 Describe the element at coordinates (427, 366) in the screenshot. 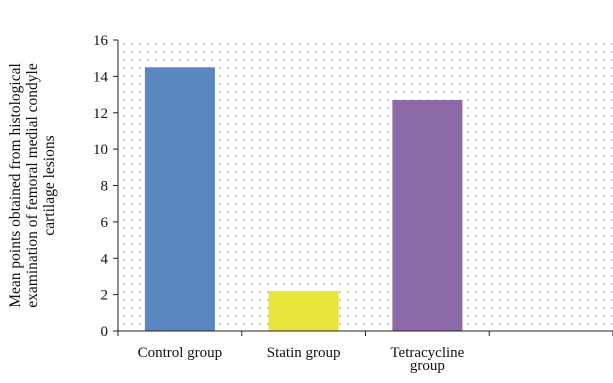

I see `x-category-label: group` at that location.